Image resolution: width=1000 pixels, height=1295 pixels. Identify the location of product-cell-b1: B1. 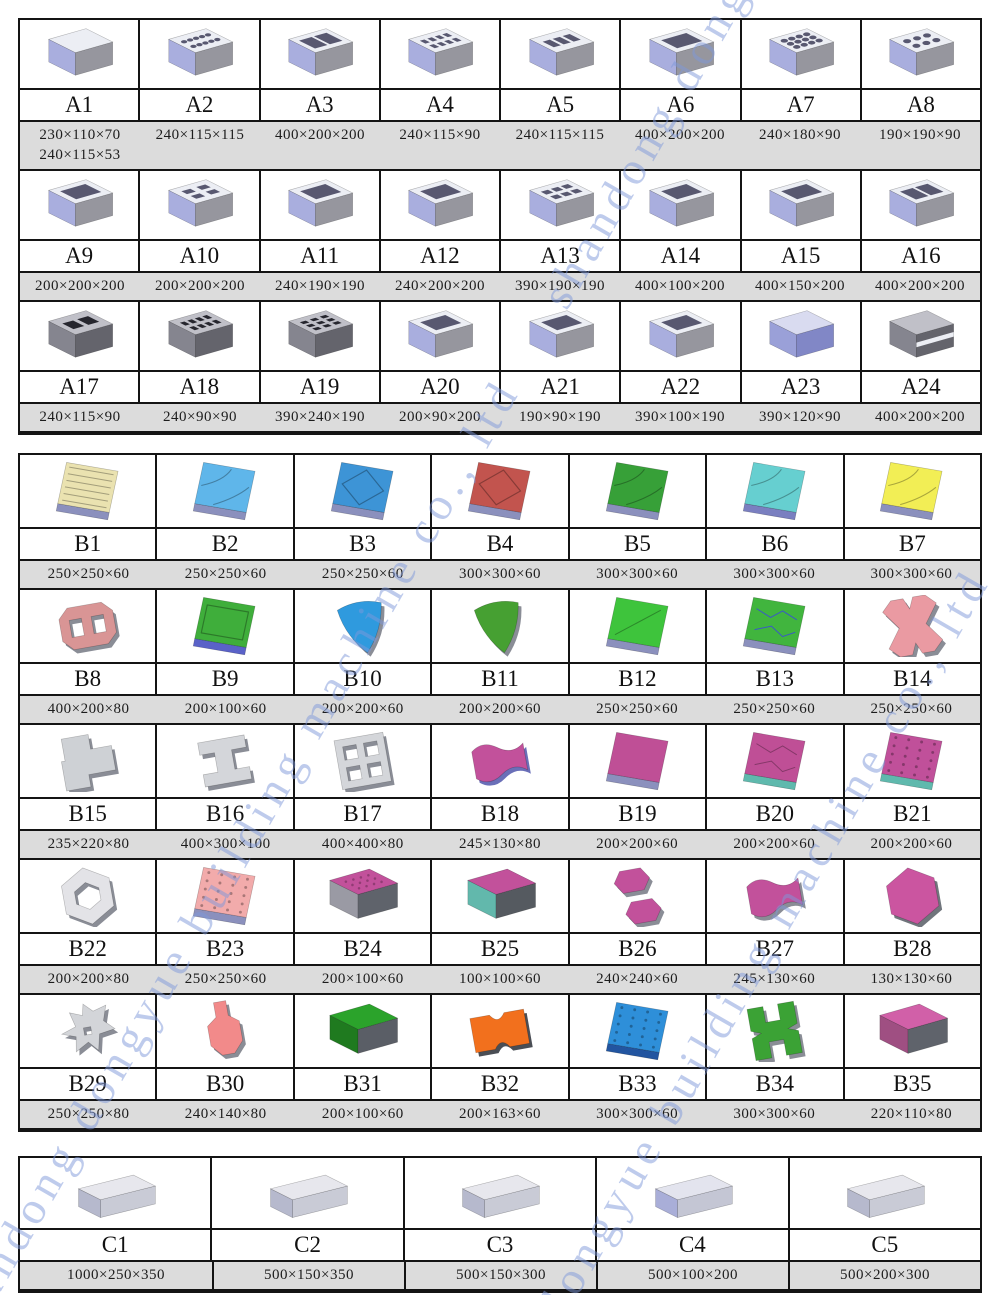
(88, 507).